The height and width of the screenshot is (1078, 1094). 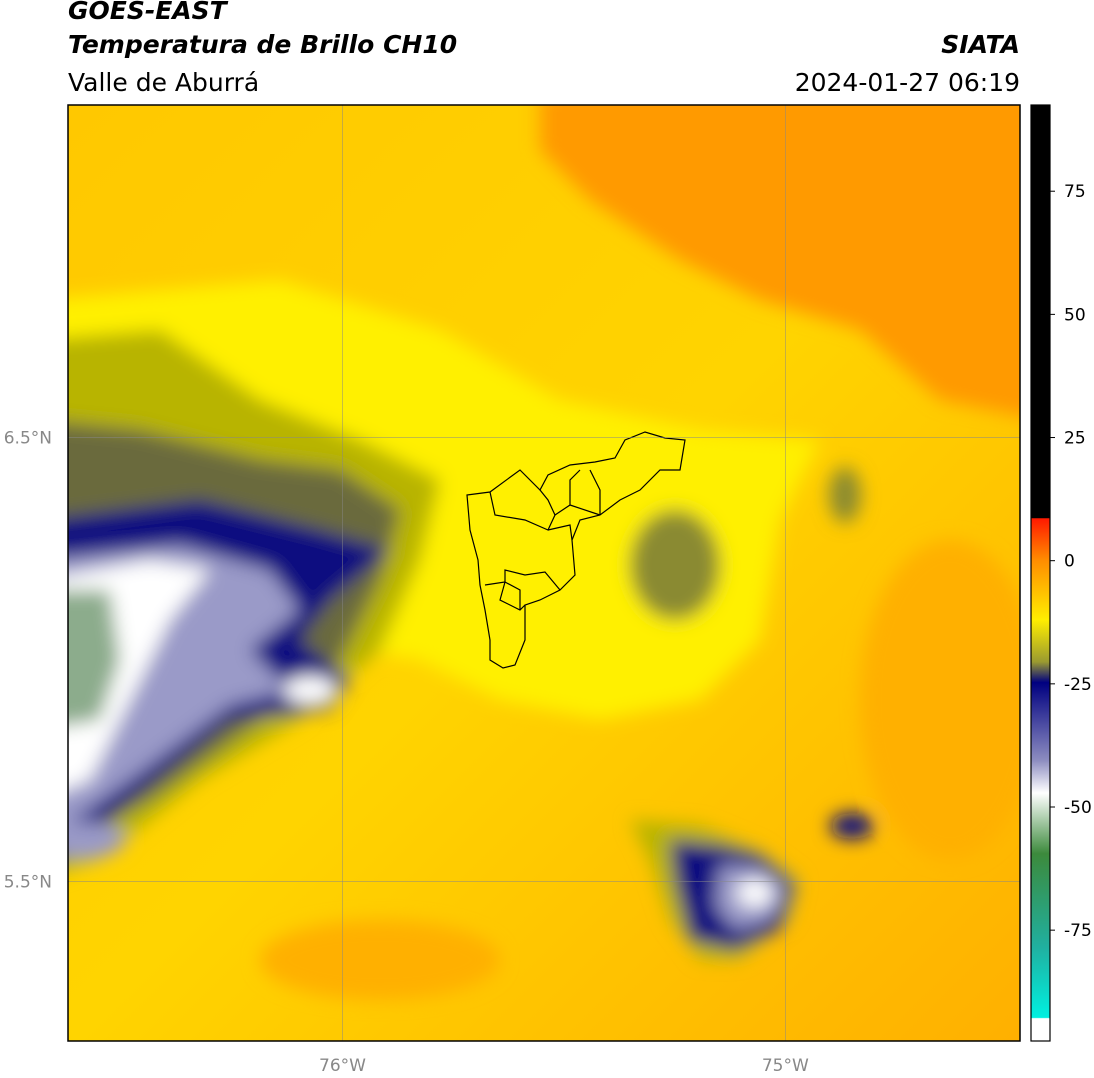 I want to click on title: GOES-EAST, so click(x=148, y=12).